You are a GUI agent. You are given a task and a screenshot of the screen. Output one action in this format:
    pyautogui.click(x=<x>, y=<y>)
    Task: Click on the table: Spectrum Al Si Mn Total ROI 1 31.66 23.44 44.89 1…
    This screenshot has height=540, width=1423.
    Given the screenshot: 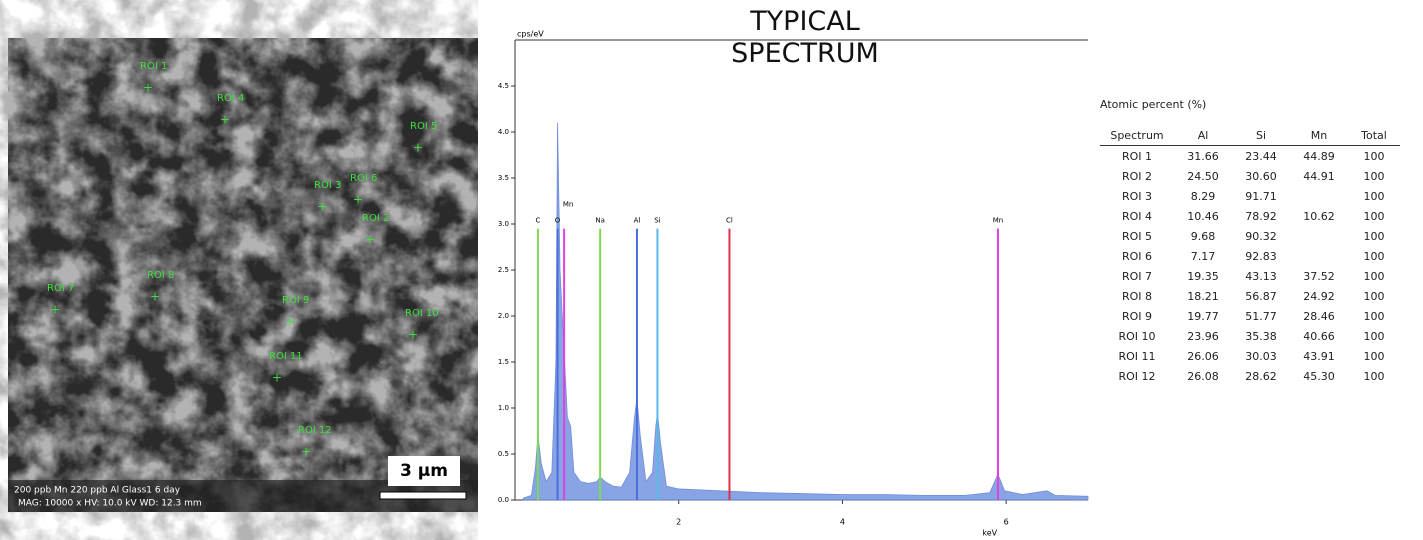 What is the action you would take?
    pyautogui.click(x=1250, y=255)
    